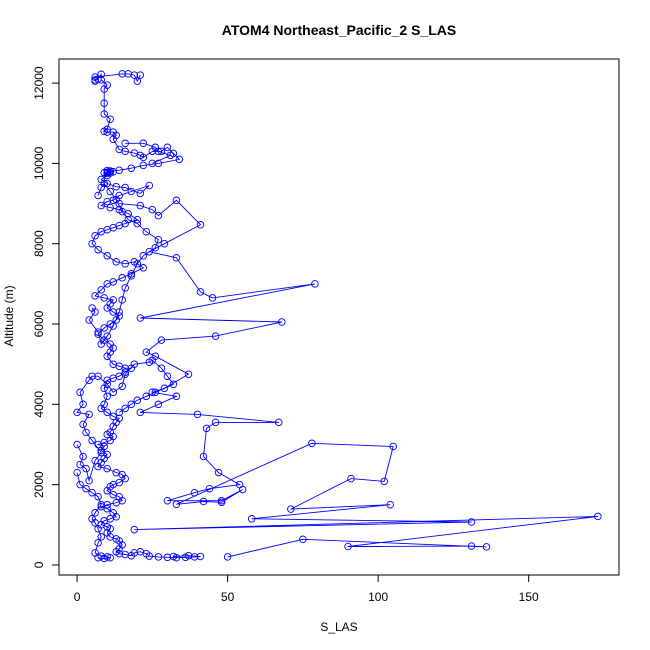 This screenshot has width=650, height=650. Describe the element at coordinates (46, 317) in the screenshot. I see `y-axis: 0 2000 4000 6000 8000 10000 12000` at that location.